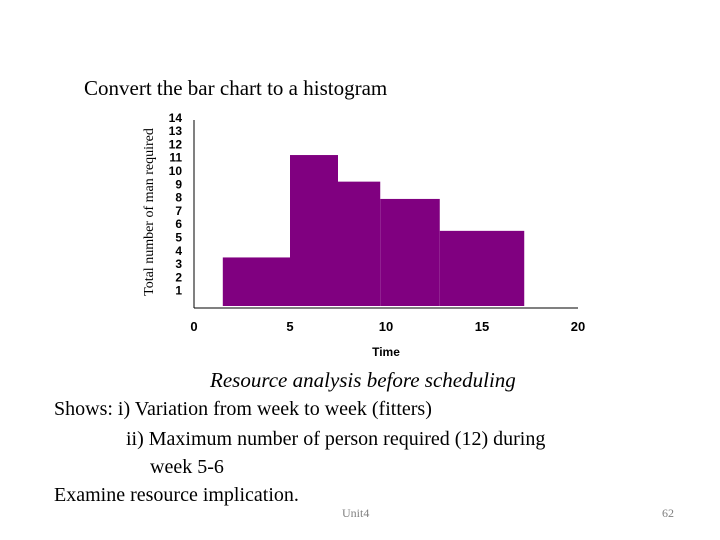 The height and width of the screenshot is (540, 720). I want to click on y-tick-label: 6, so click(178, 224).